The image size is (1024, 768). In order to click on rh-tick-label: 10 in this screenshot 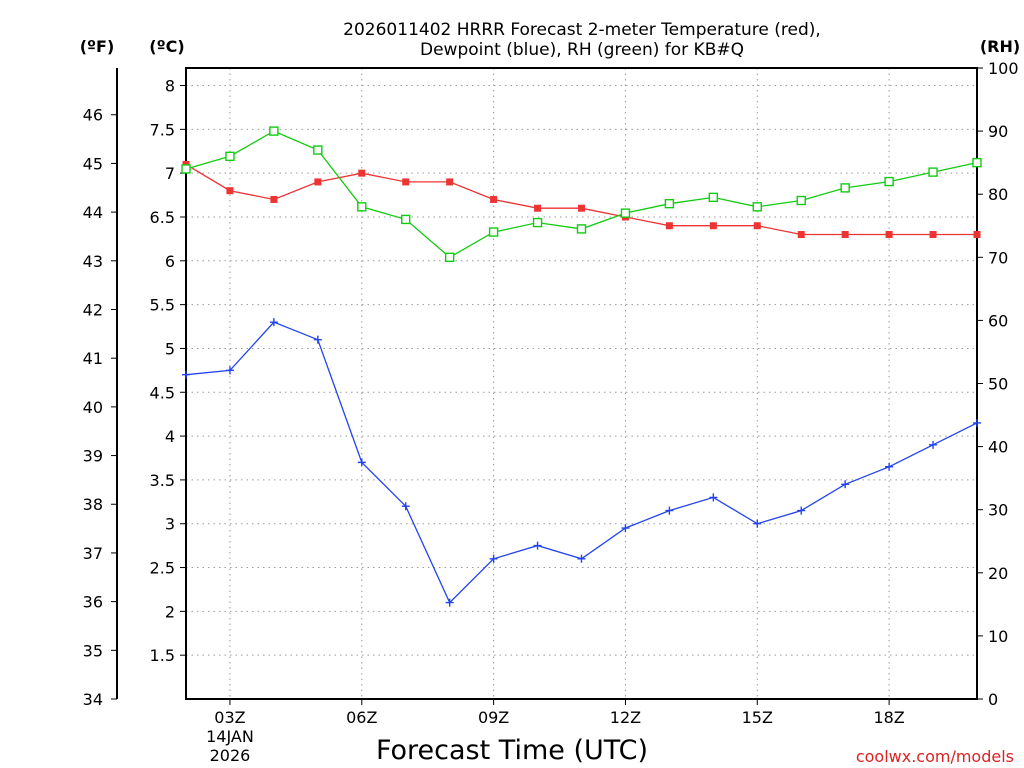, I will do `click(998, 636)`.